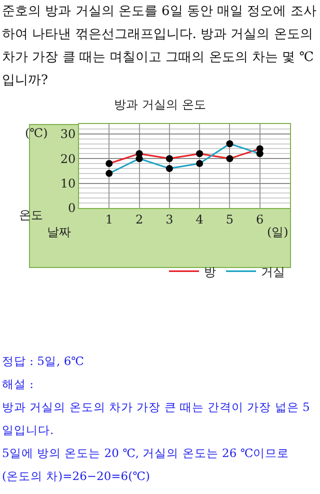  I want to click on text: 날짜, so click(59, 232).